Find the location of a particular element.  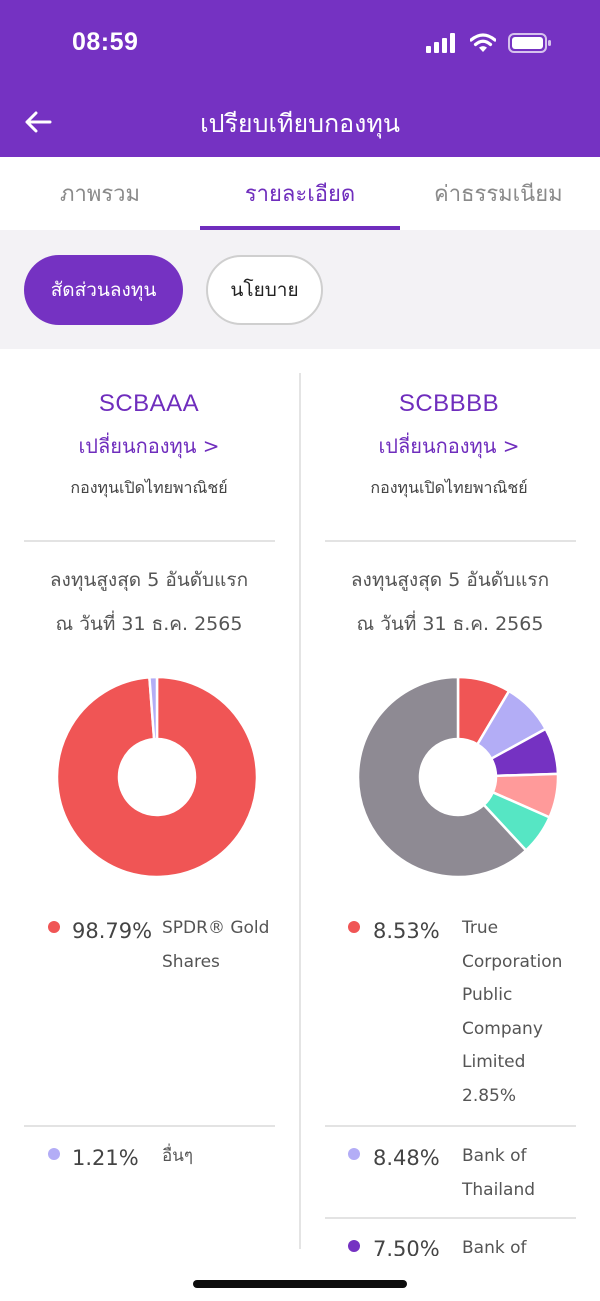

tab-bar: ภาพรวม รายละเอียด ค่าธรรมเนียม is located at coordinates (300, 193).